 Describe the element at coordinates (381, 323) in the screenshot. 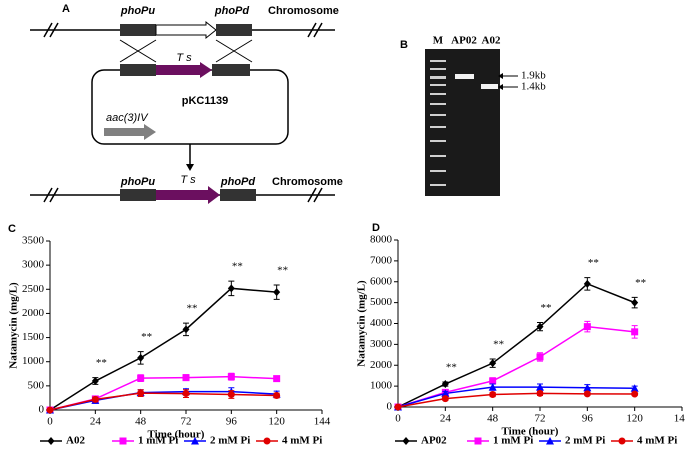

I see `y-tick-label: 4000` at that location.